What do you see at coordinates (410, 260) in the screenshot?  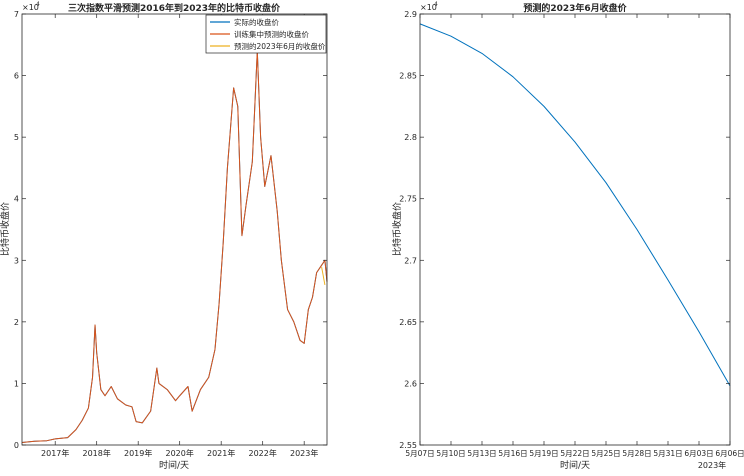 I see `y-tick-label-1-3: 2.7` at bounding box center [410, 260].